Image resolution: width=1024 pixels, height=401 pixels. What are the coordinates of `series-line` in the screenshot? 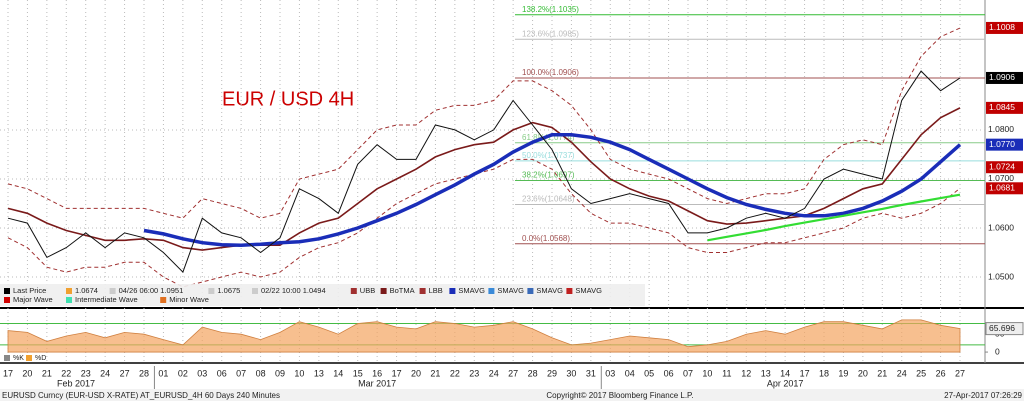 It's located at (834, 217).